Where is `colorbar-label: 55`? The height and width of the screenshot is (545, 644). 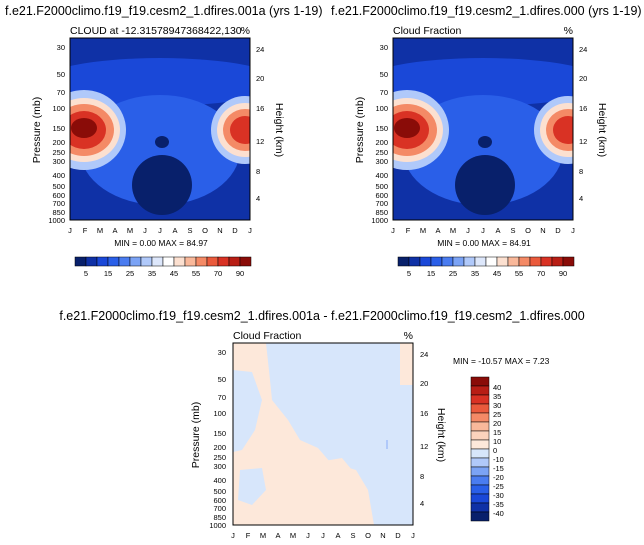 colorbar-label: 55 is located at coordinates (519, 273).